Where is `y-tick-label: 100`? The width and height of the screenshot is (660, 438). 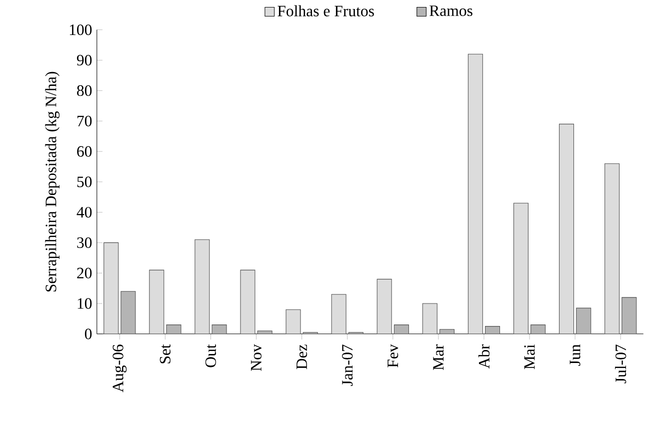 y-tick-label: 100 is located at coordinates (81, 29).